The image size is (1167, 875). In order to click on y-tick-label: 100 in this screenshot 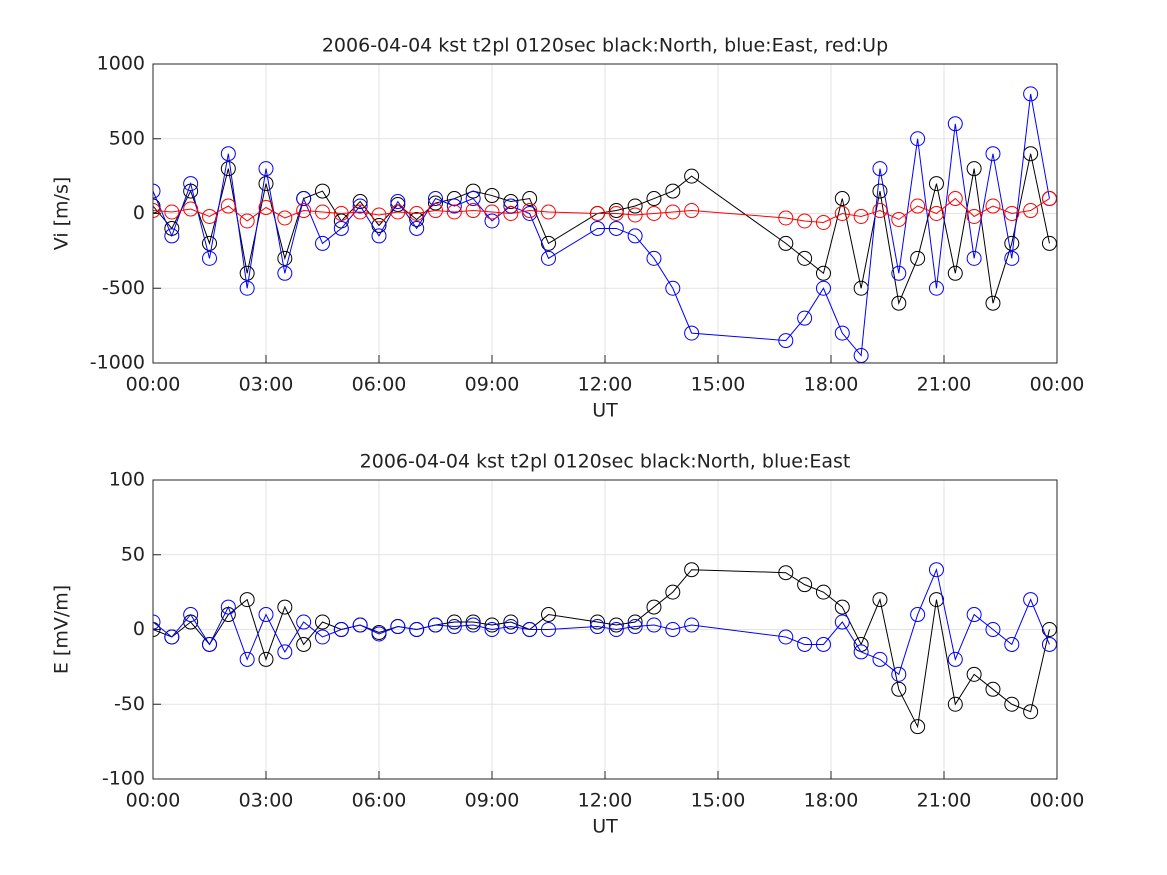, I will do `click(127, 480)`.